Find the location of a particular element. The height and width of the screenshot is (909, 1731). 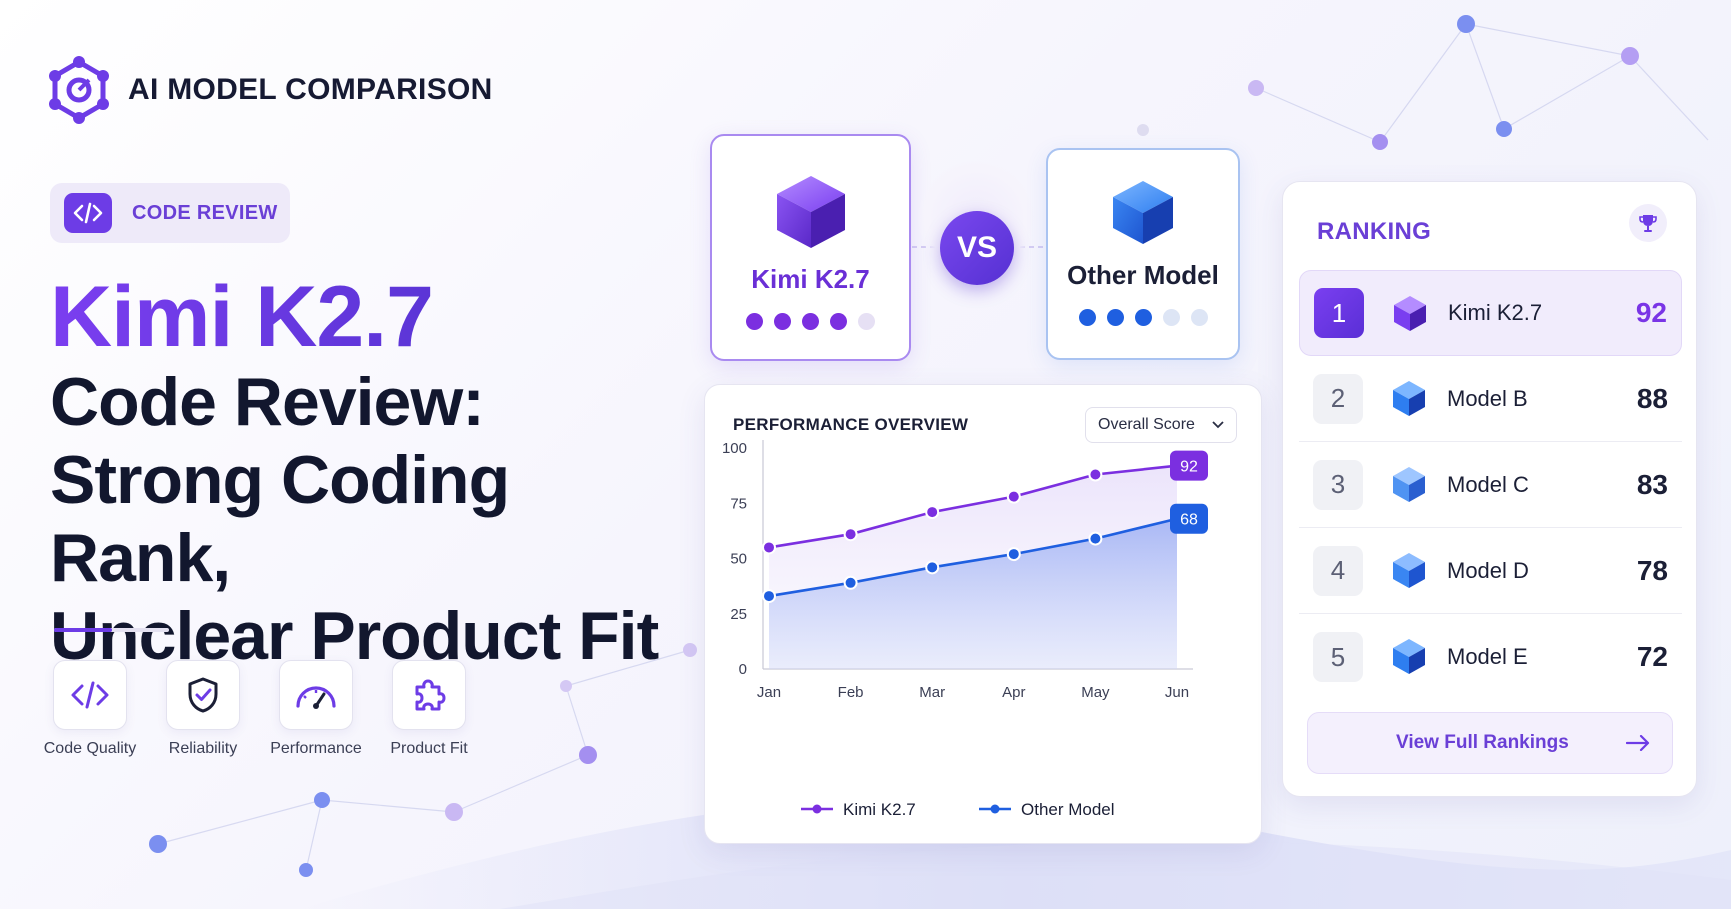

ranking-row: 2 Model B 88 is located at coordinates (1490, 399).